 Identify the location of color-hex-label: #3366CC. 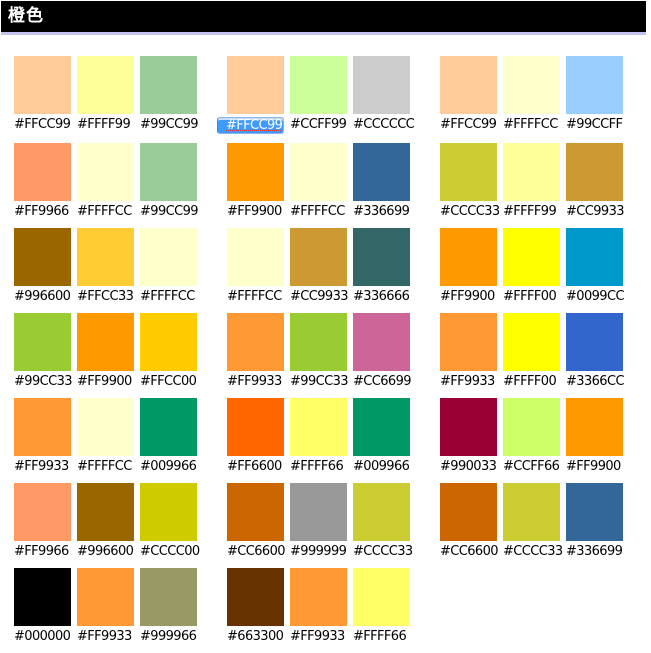
(595, 381).